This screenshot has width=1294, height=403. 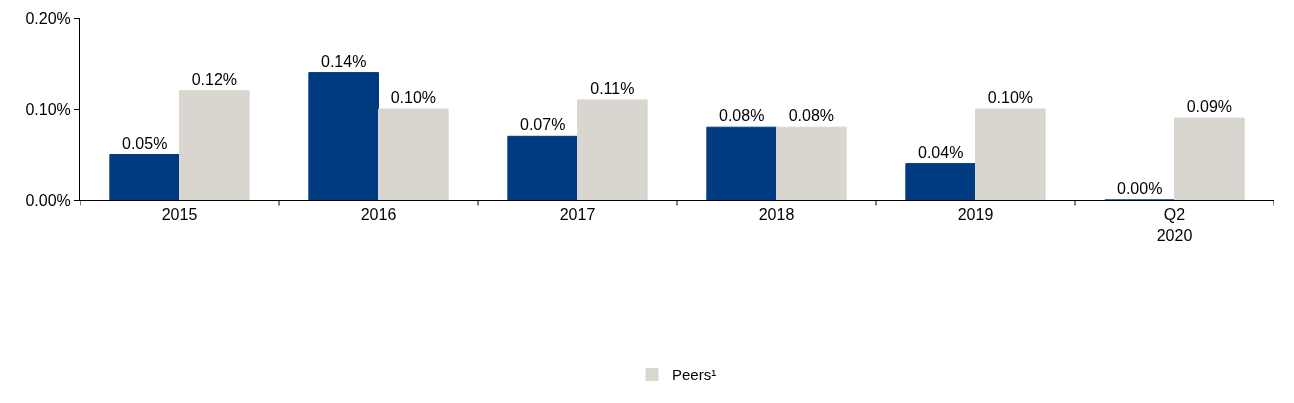 I want to click on data-label: 0.04%, so click(x=940, y=152).